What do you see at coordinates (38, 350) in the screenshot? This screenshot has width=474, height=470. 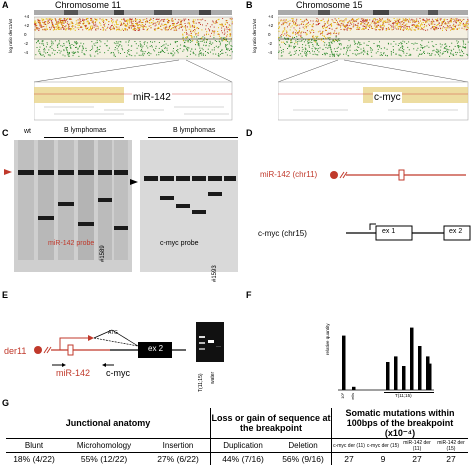 I see `centromere-icon-e` at bounding box center [38, 350].